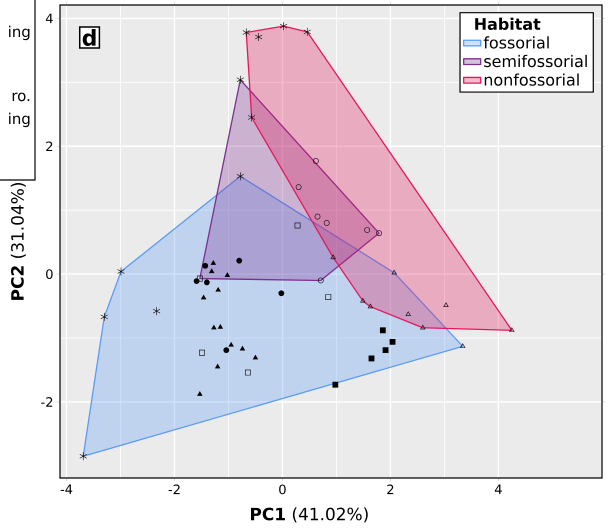 The width and height of the screenshot is (613, 529). I want to click on y-tick-label: 4, so click(49, 19).